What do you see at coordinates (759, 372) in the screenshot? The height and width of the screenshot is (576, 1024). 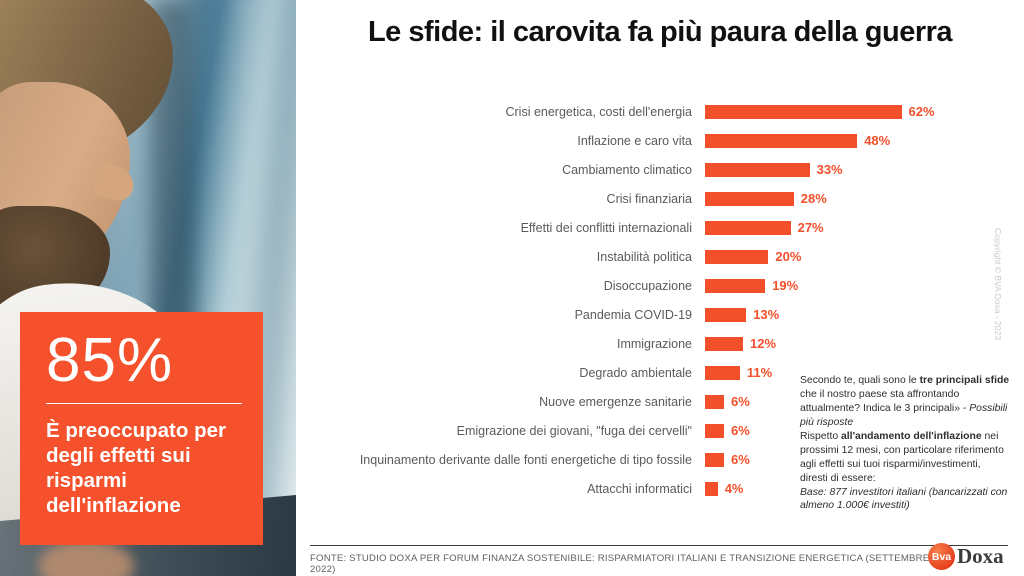 I see `value-label: 11%` at bounding box center [759, 372].